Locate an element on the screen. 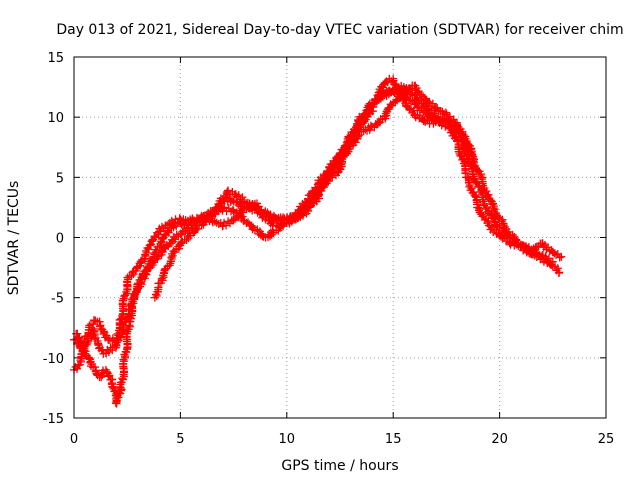 The image size is (640, 480). x-tick-label: 0 is located at coordinates (74, 439).